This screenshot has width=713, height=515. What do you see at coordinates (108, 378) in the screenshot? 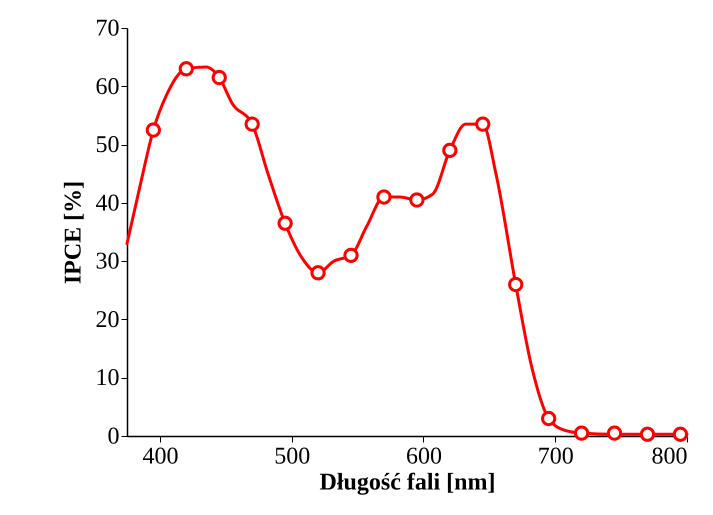
I see `y-tick-label: 10` at bounding box center [108, 378].